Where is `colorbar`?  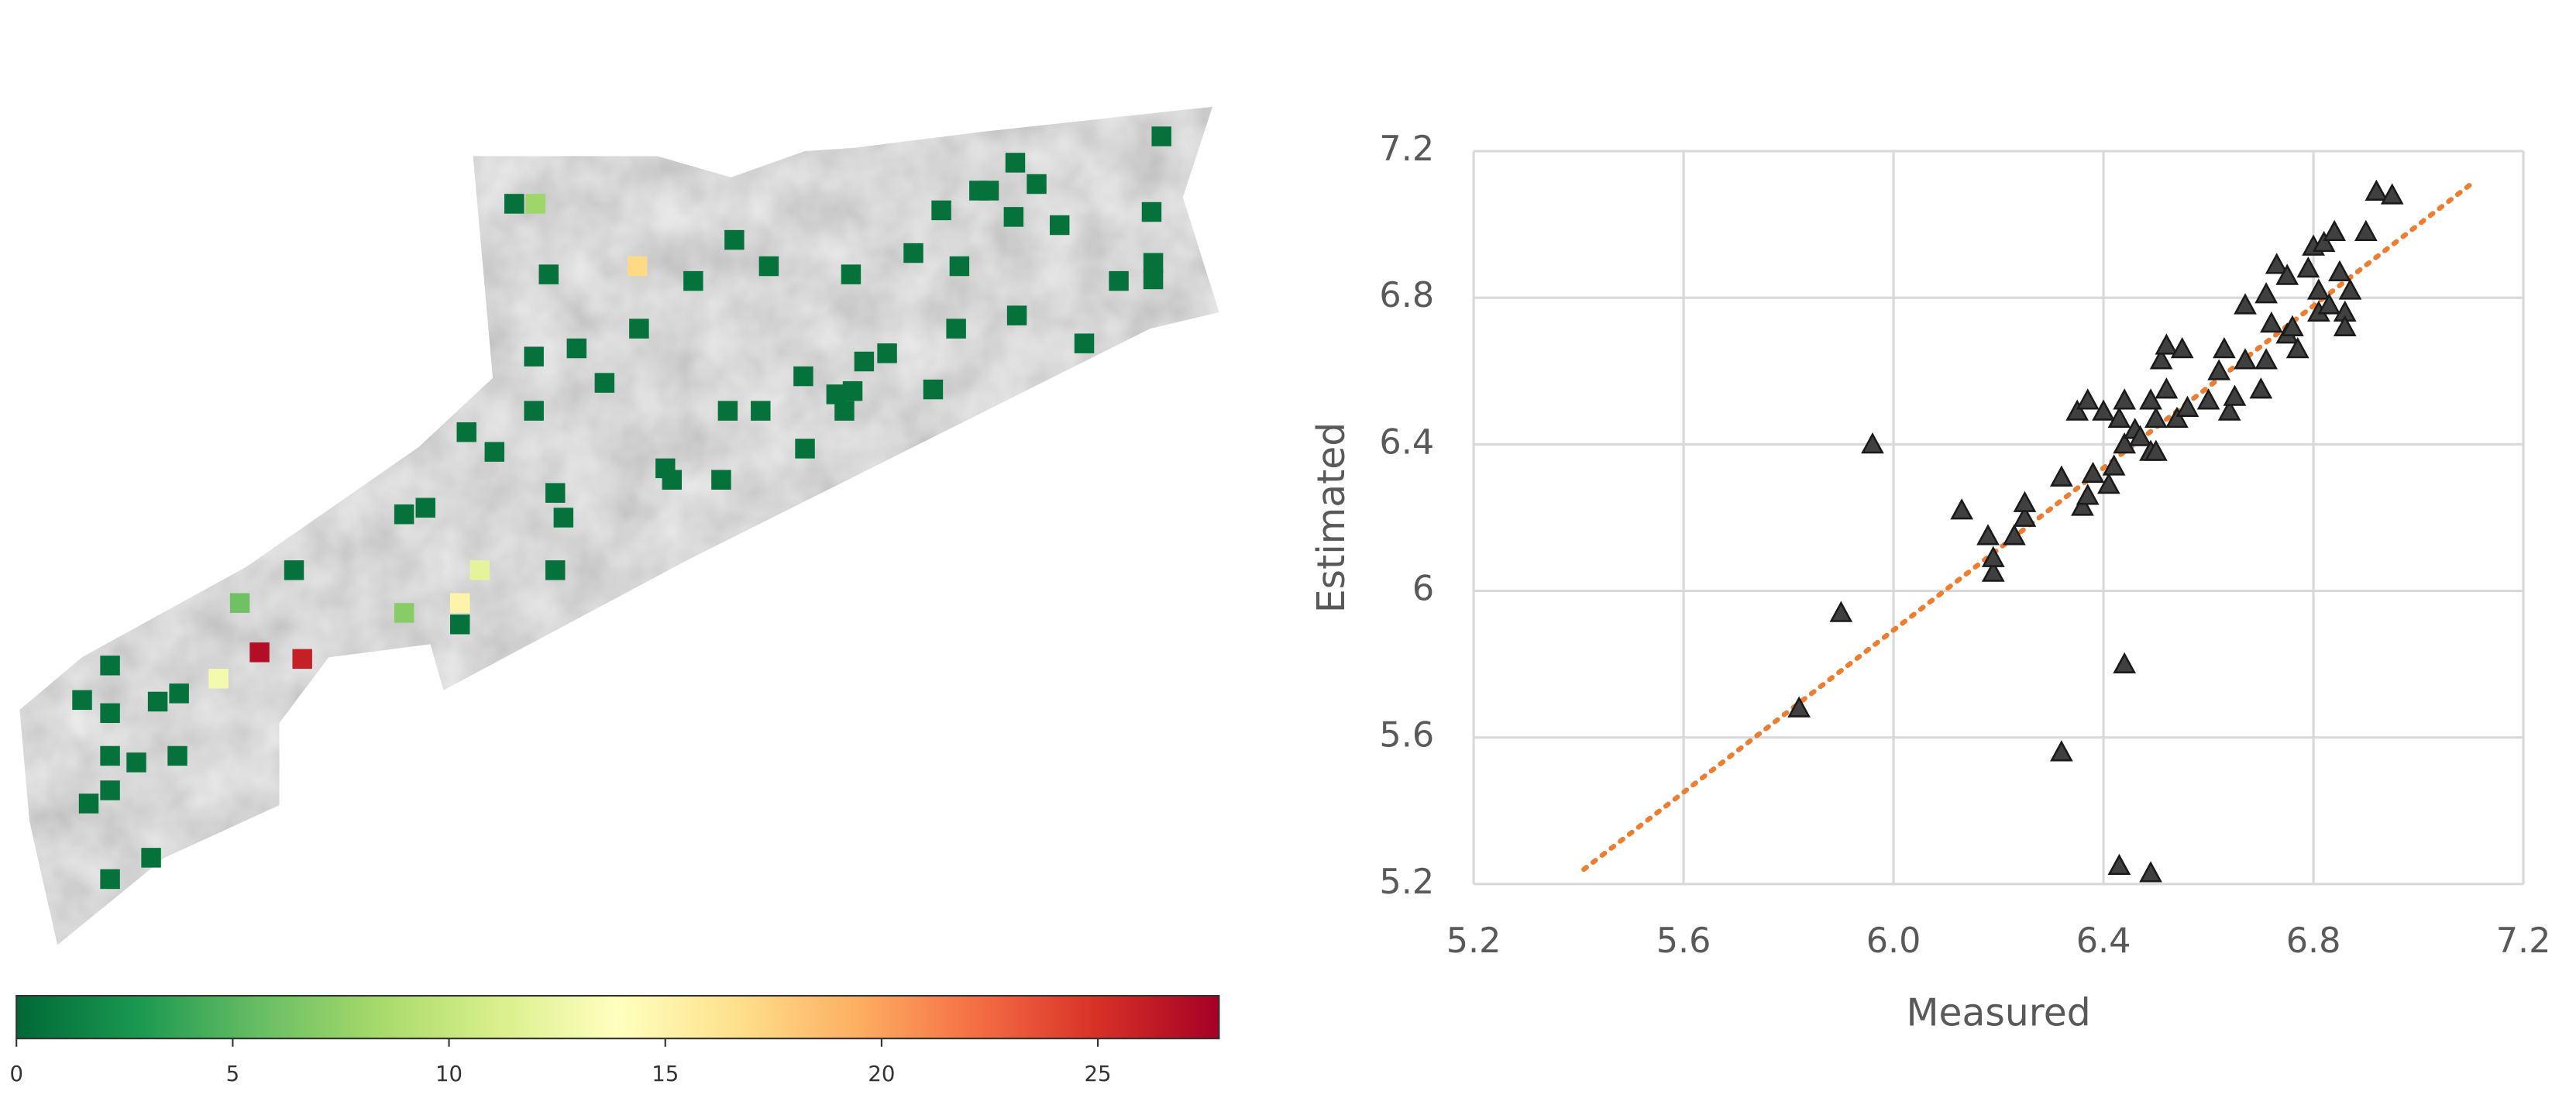 colorbar is located at coordinates (617, 1017).